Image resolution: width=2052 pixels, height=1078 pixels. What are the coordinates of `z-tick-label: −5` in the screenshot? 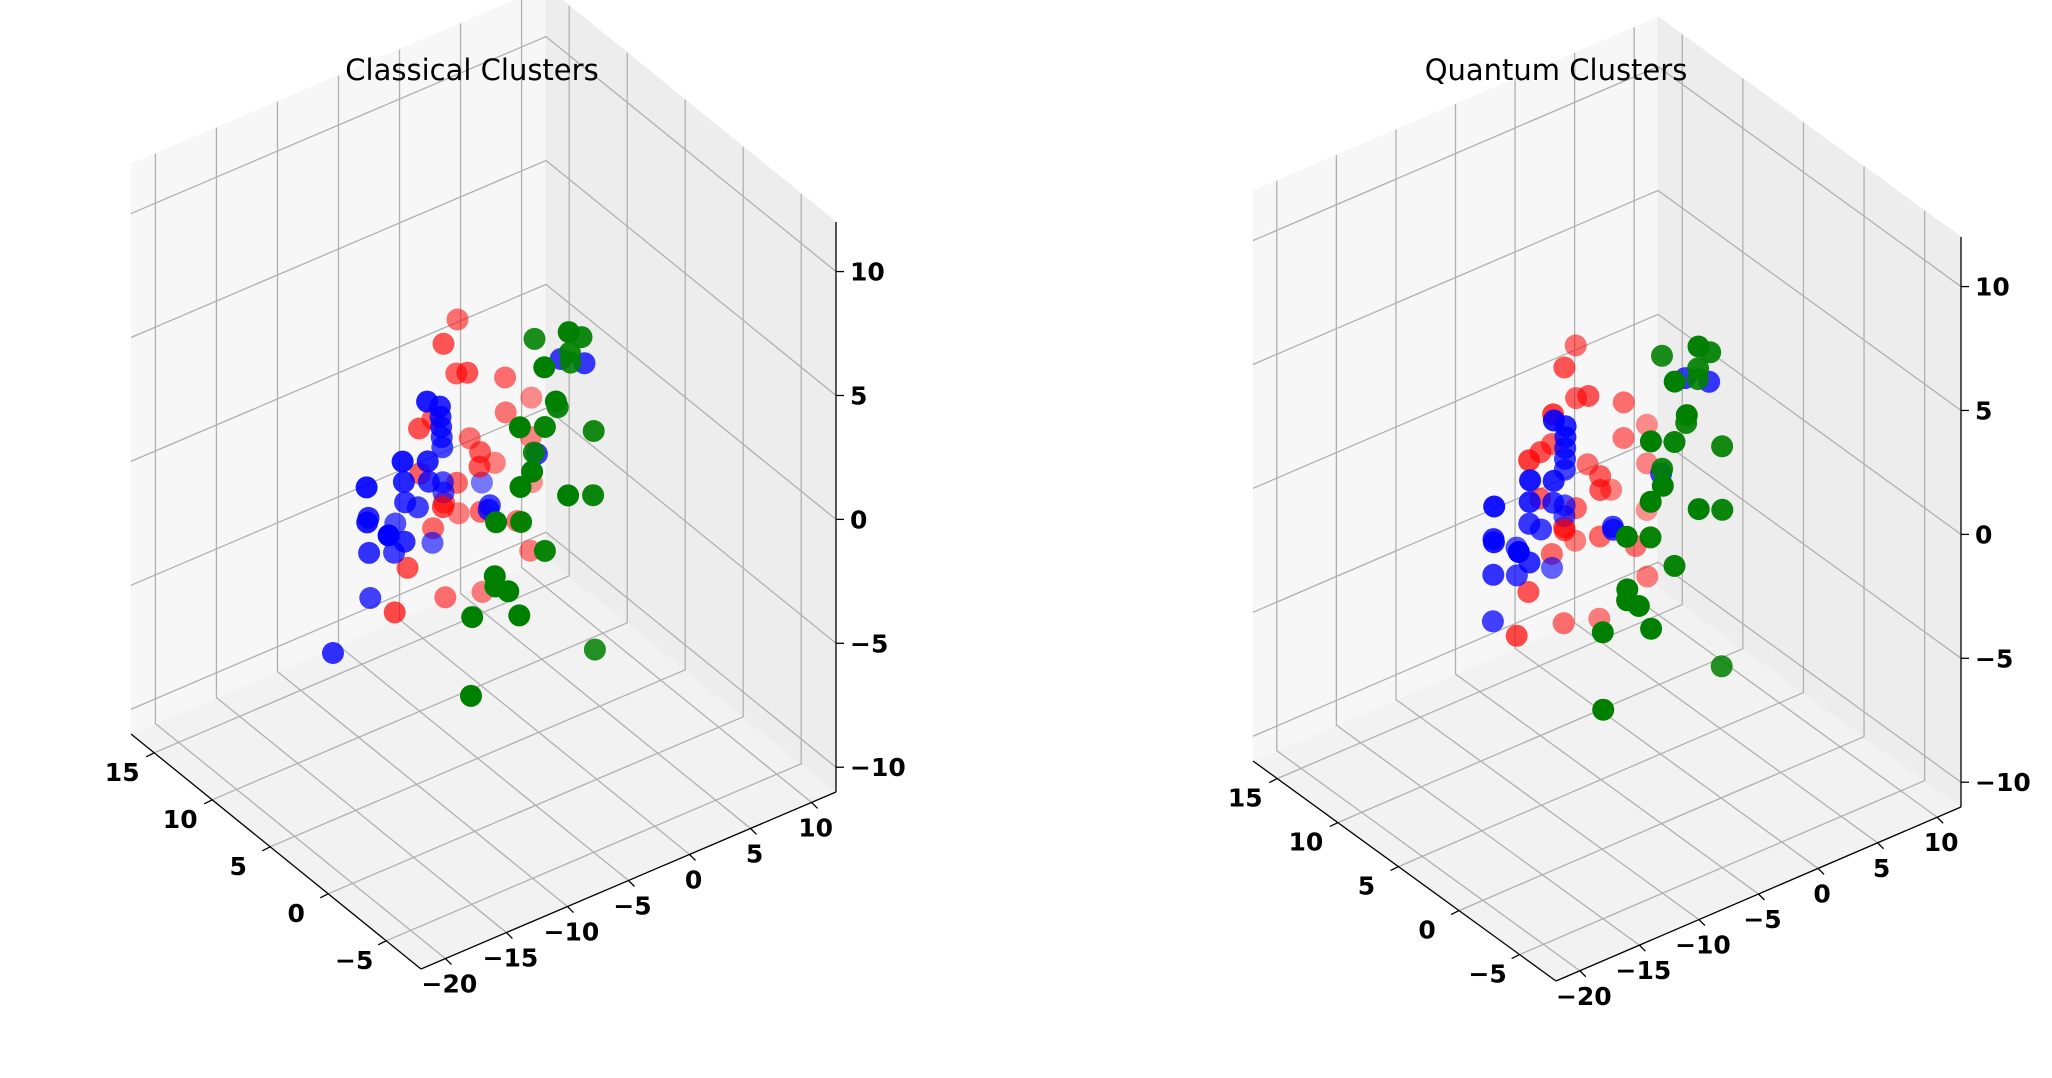 It's located at (869, 643).